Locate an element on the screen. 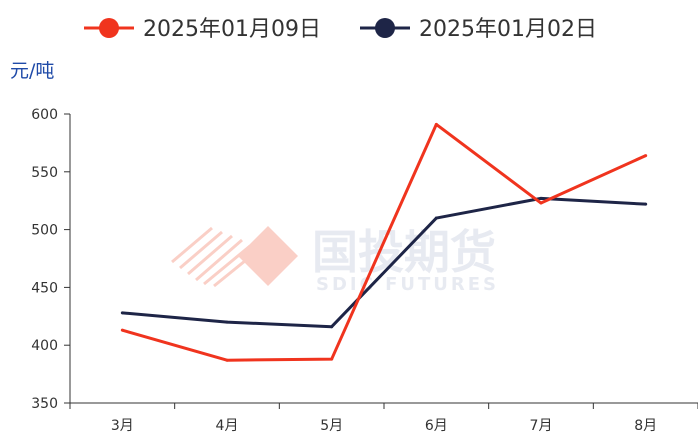 The width and height of the screenshot is (698, 437). y-tick-label: 500 is located at coordinates (44, 231).